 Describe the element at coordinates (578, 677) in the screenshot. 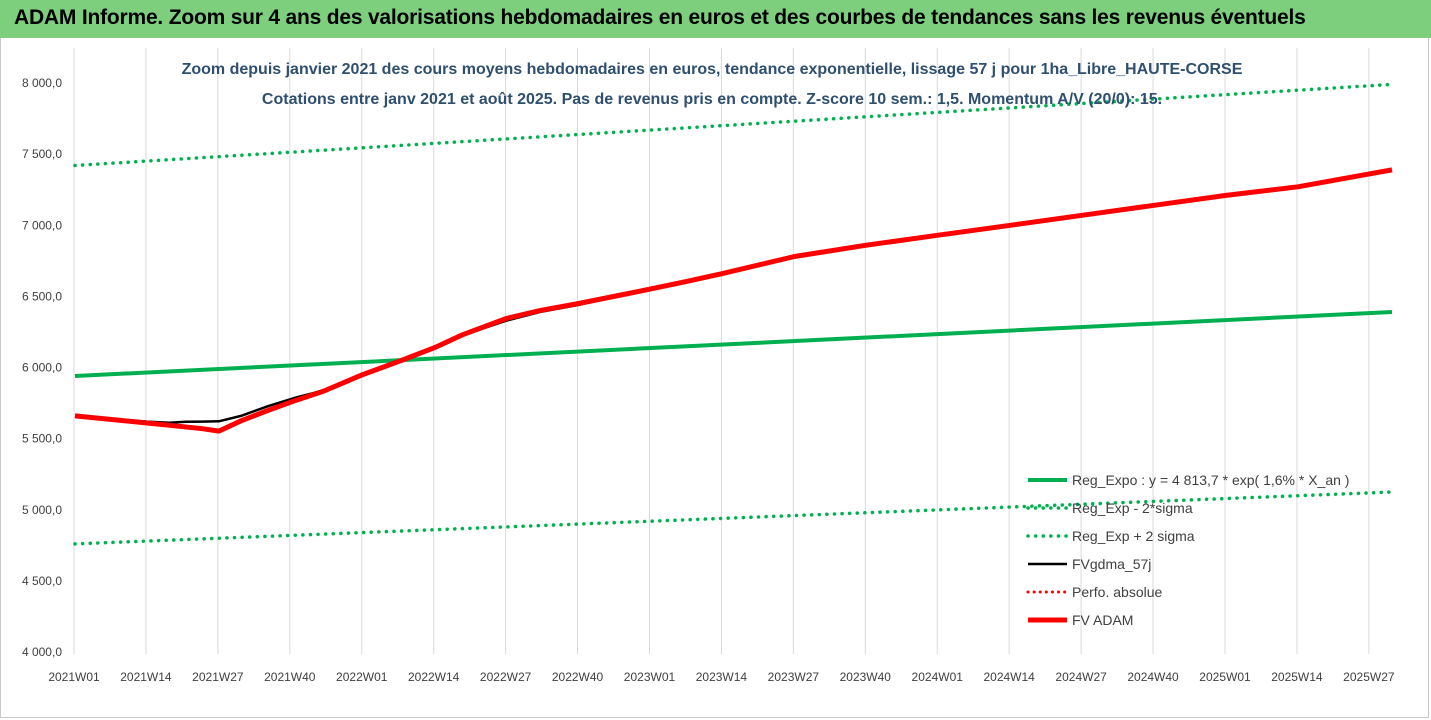

I see `x-tick-label: 2022W40` at that location.